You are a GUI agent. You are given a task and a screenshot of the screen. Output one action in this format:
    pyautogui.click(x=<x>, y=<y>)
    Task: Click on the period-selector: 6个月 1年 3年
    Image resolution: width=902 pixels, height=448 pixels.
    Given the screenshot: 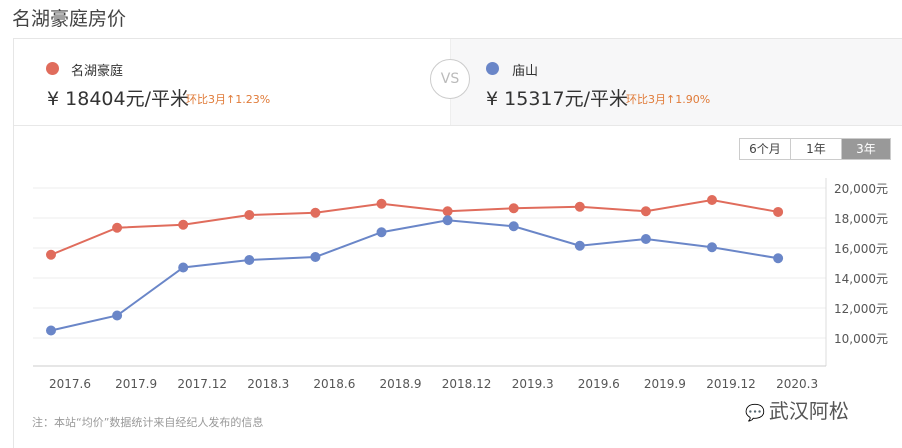 What is the action you would take?
    pyautogui.click(x=815, y=149)
    